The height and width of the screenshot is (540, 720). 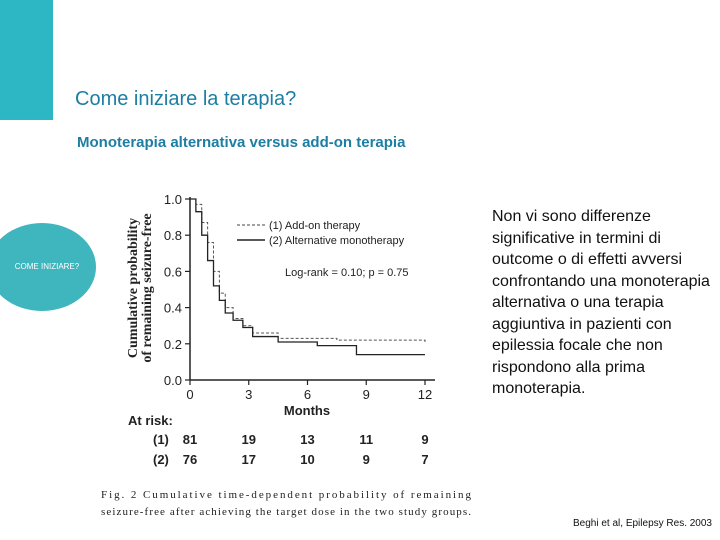 I want to click on x-axis-label: Months, so click(x=307, y=410).